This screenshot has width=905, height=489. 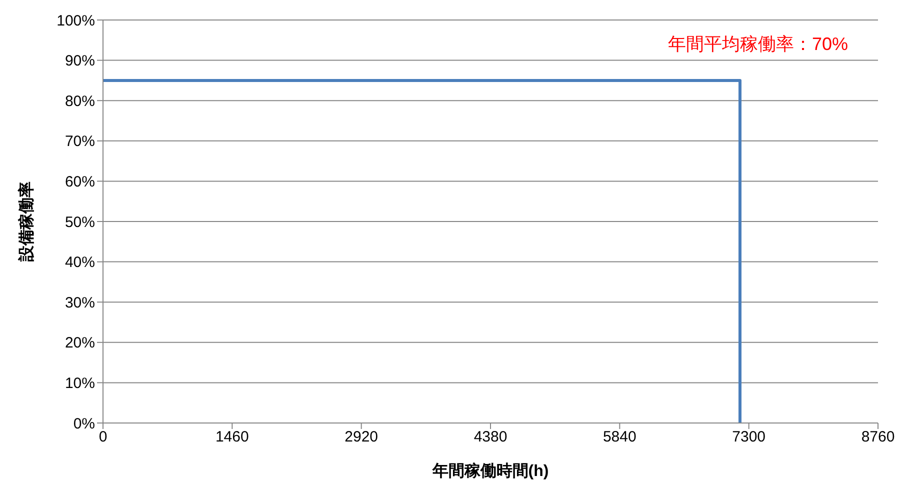 What do you see at coordinates (26, 222) in the screenshot?
I see `y-axis-title: 設備稼働率` at bounding box center [26, 222].